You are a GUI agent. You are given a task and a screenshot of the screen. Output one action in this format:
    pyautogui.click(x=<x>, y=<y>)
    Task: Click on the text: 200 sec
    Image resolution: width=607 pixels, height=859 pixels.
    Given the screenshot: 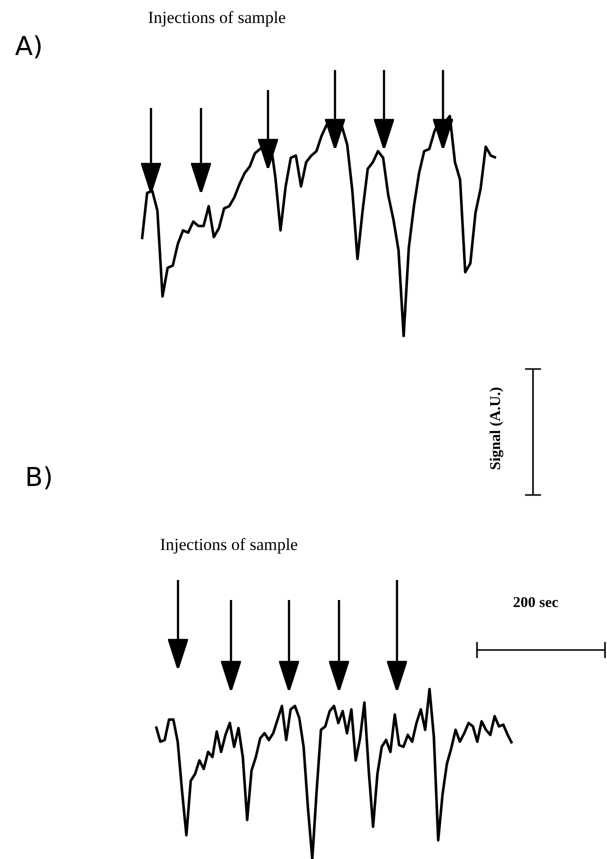 What is the action you would take?
    pyautogui.click(x=535, y=603)
    